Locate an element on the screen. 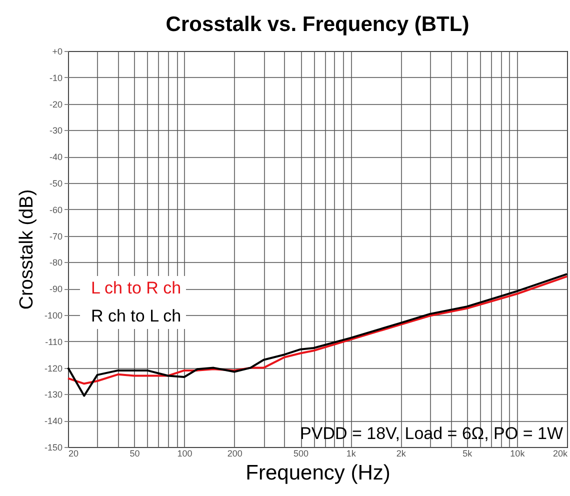 This screenshot has width=570, height=496. y-axis-title: Crosstalk (dB) is located at coordinates (27, 249).